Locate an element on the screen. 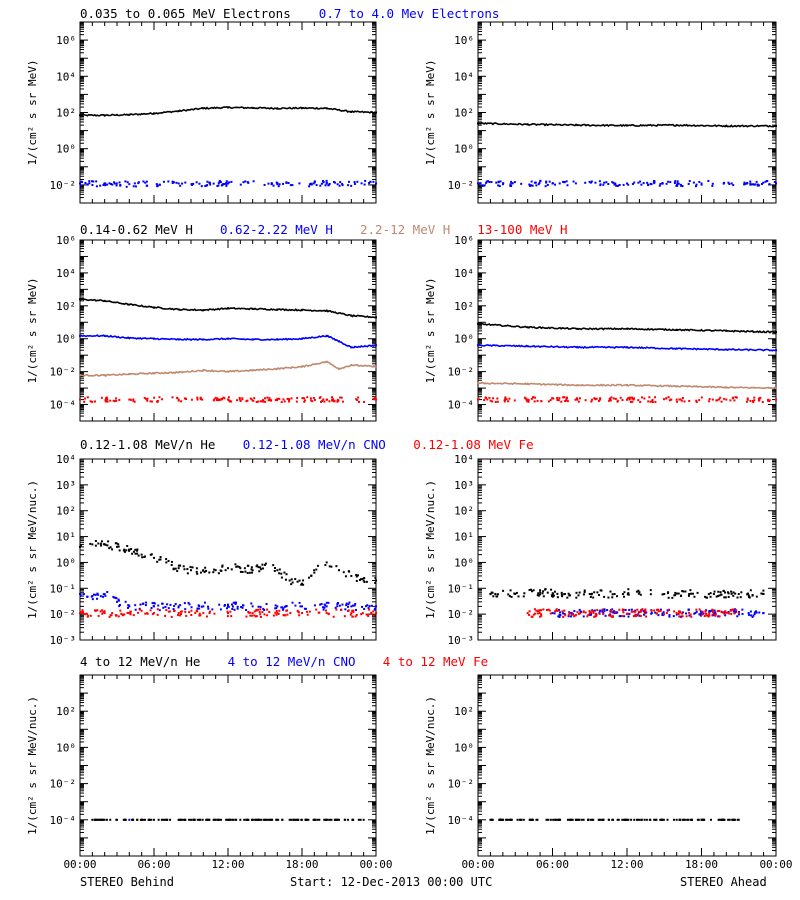  y-tick-label: 10² is located at coordinates (66, 113).